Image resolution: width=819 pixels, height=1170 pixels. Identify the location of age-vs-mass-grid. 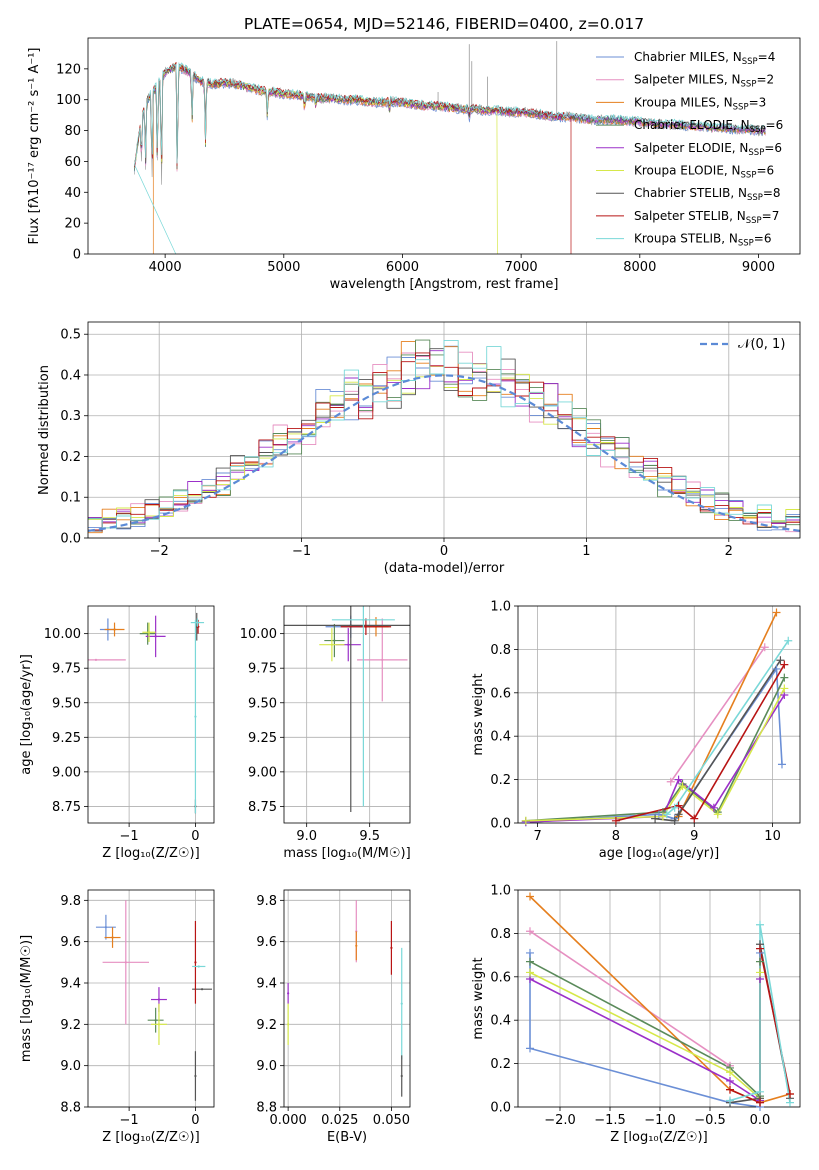
(347, 714).